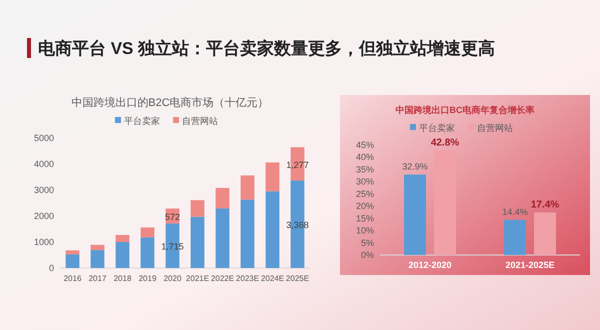  Describe the element at coordinates (365, 206) in the screenshot. I see `y-tick-label: 20%` at that location.